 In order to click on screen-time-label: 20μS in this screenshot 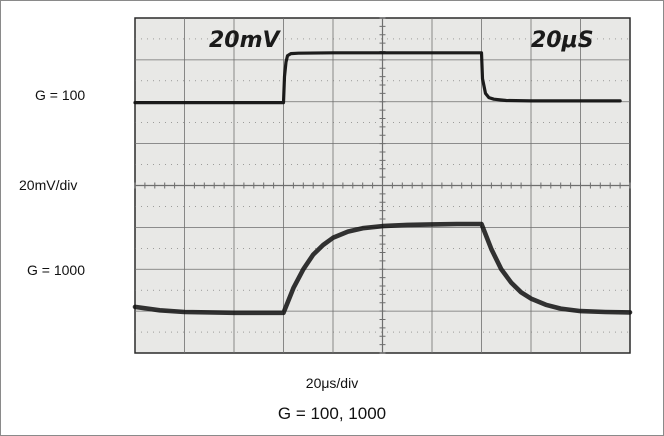, I will do `click(562, 40)`.